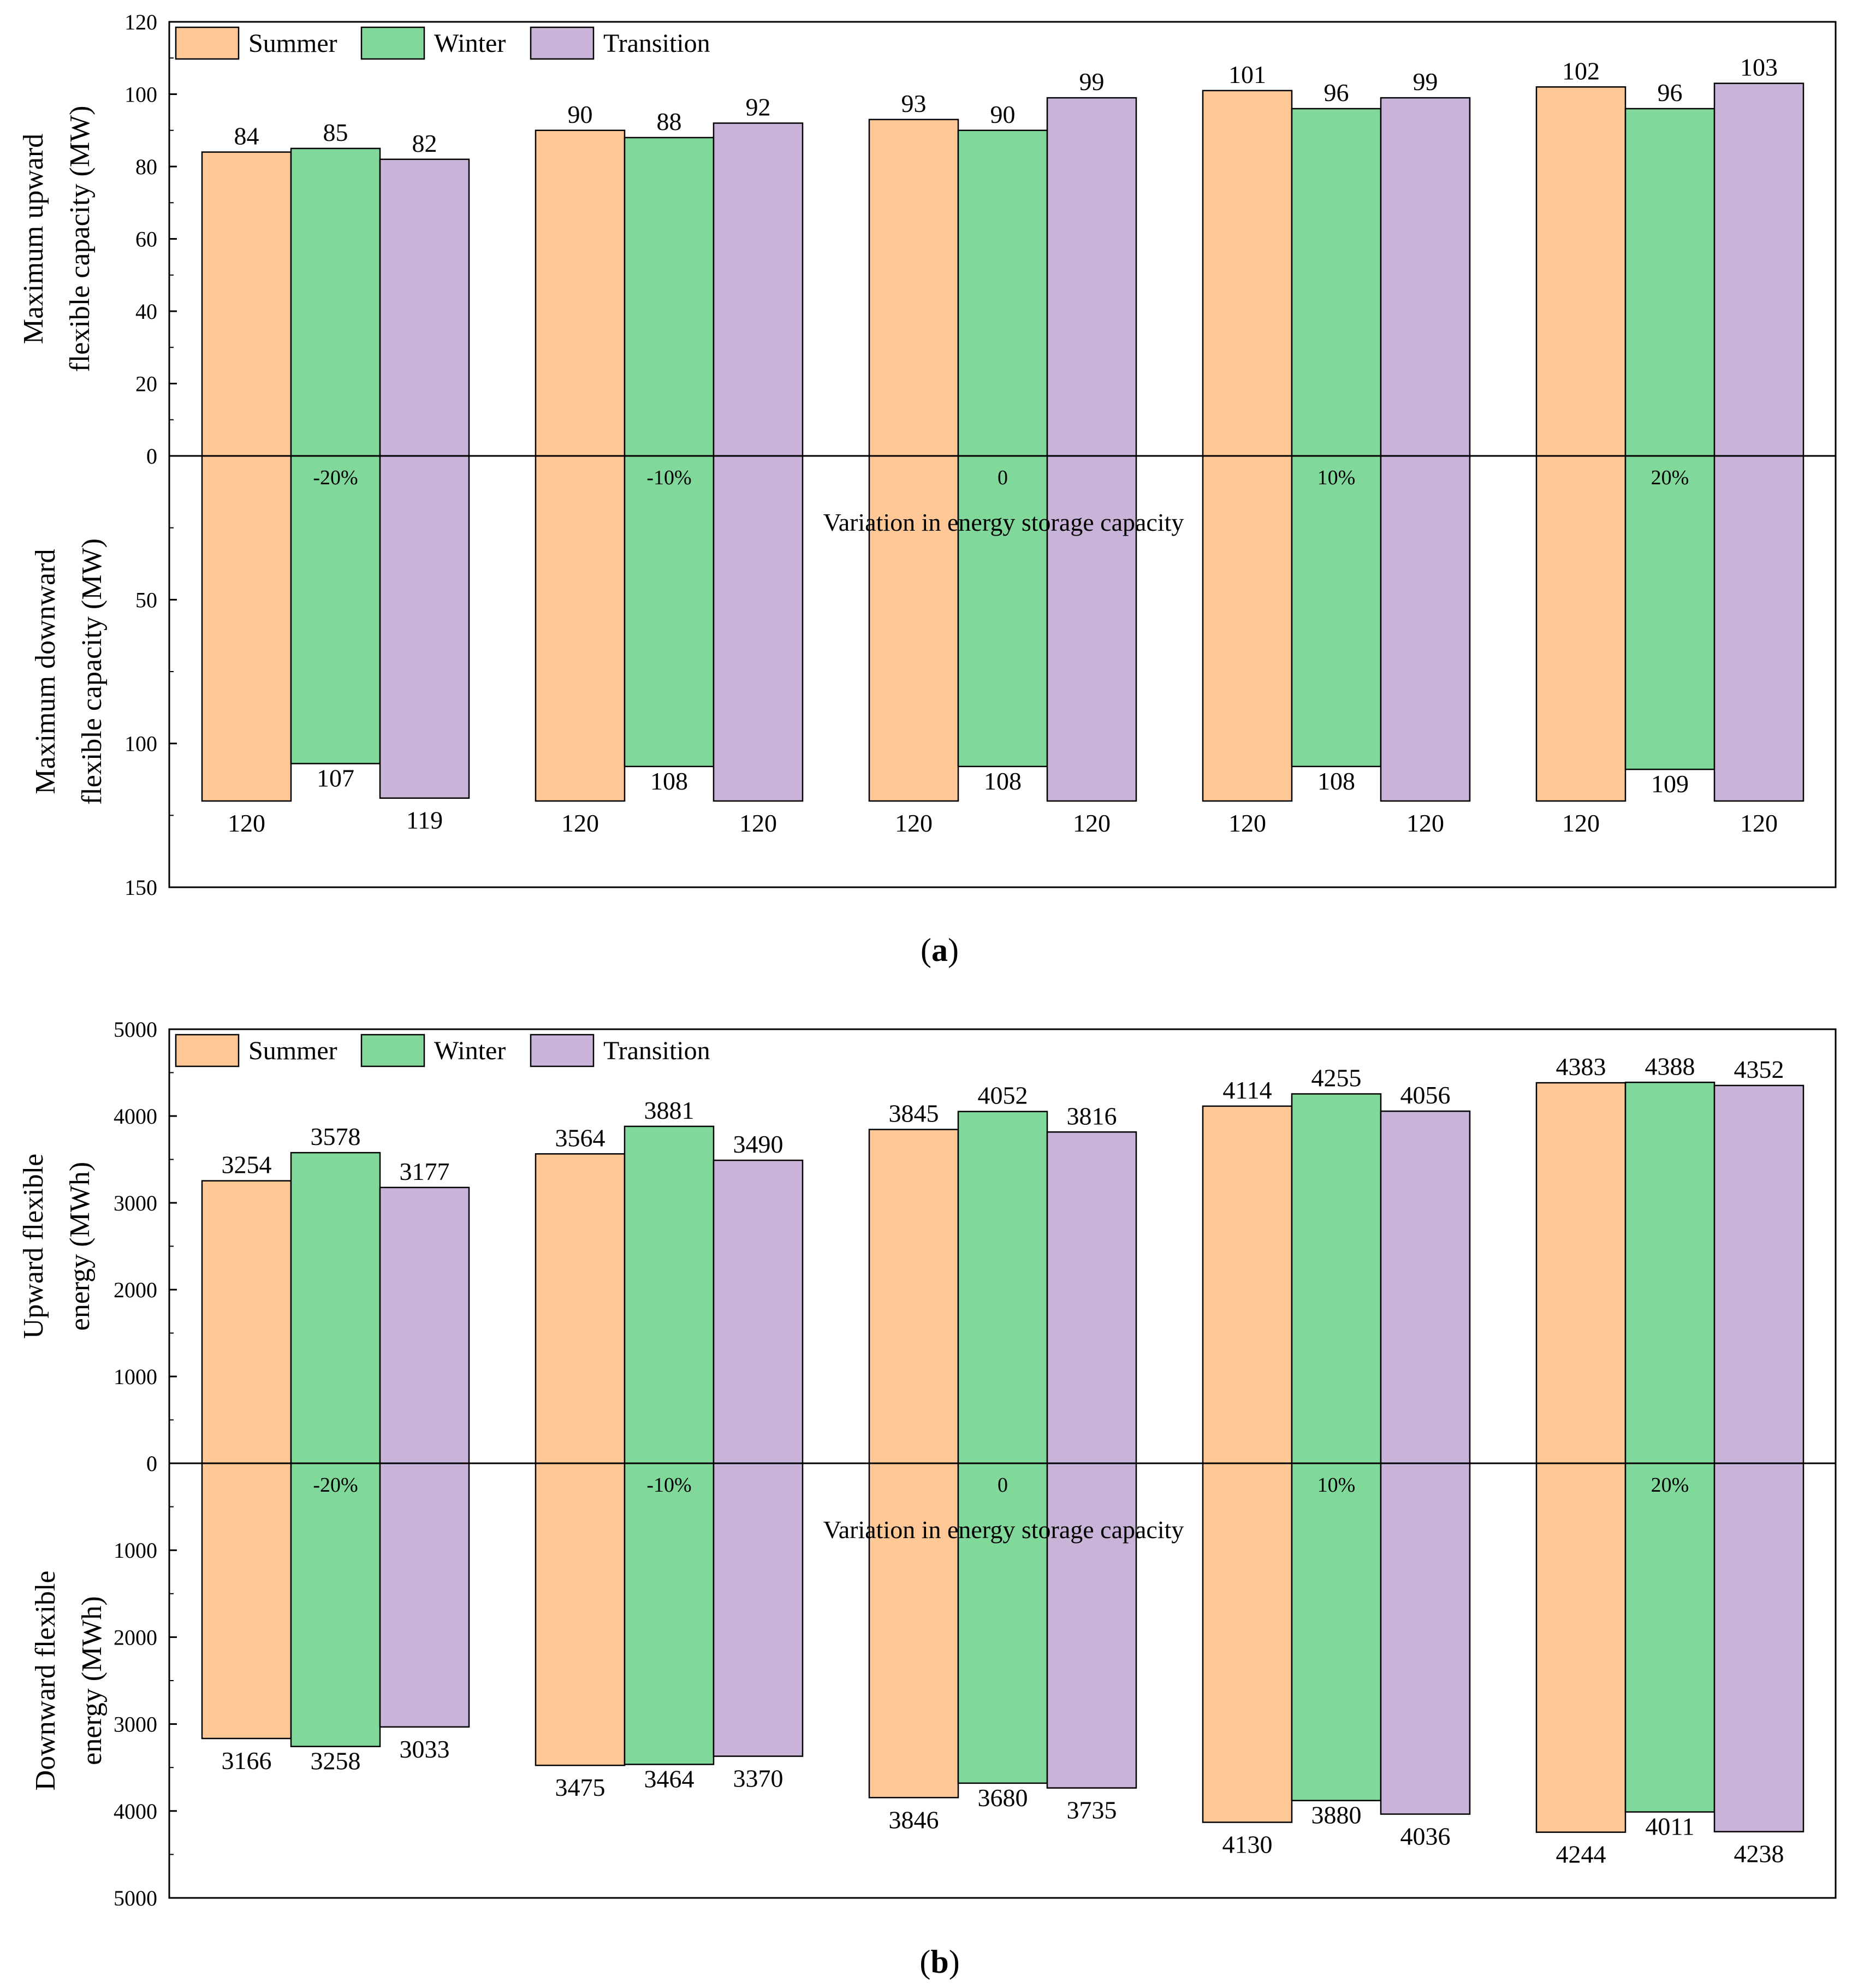  I want to click on bar-value-label: 3475, so click(580, 1787).